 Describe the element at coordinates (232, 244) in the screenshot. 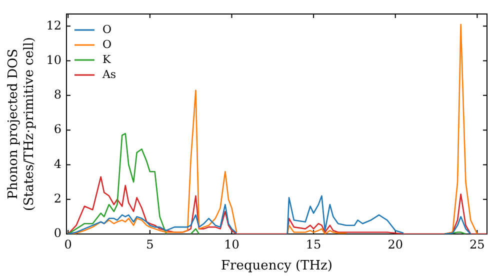

I see `x-tick-label: 10` at that location.